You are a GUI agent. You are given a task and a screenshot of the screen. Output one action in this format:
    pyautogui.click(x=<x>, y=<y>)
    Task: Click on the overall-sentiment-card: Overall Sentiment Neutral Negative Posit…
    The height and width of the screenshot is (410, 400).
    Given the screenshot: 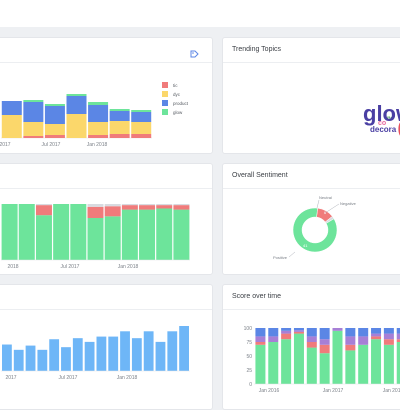 What is the action you would take?
    pyautogui.click(x=311, y=219)
    